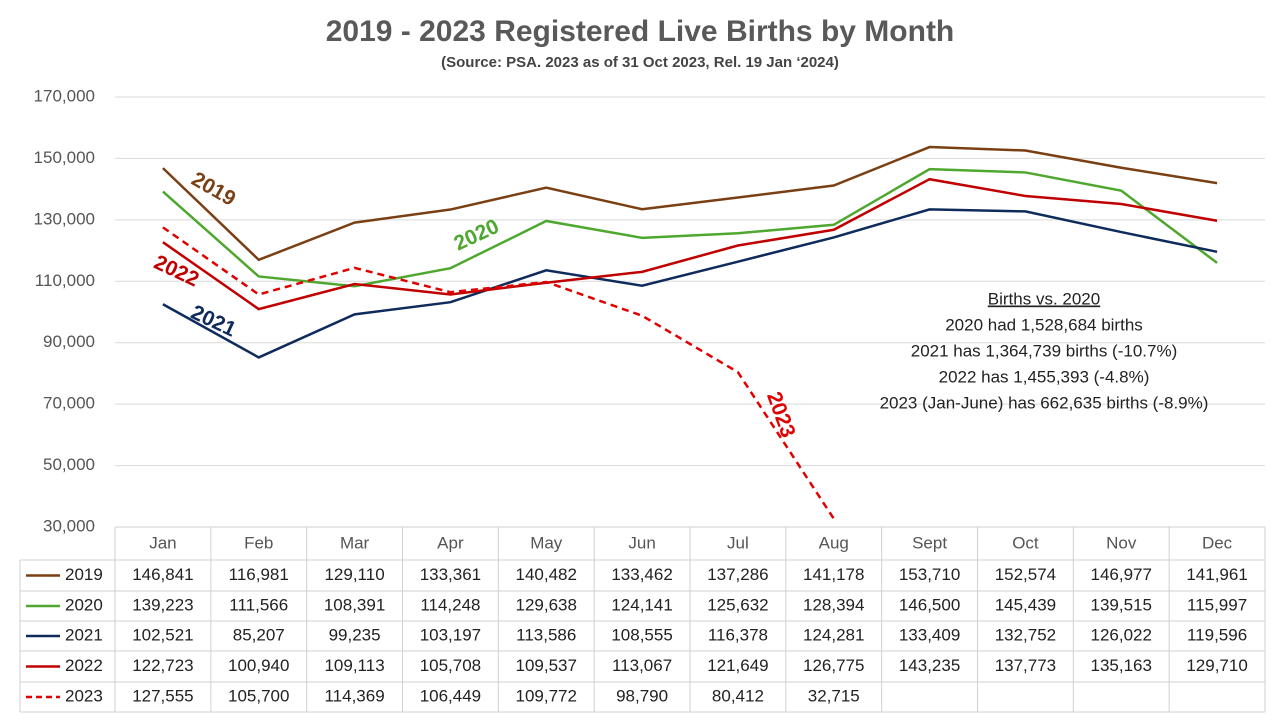 The image size is (1280, 720). What do you see at coordinates (738, 634) in the screenshot?
I see `table-value: 116,378` at bounding box center [738, 634].